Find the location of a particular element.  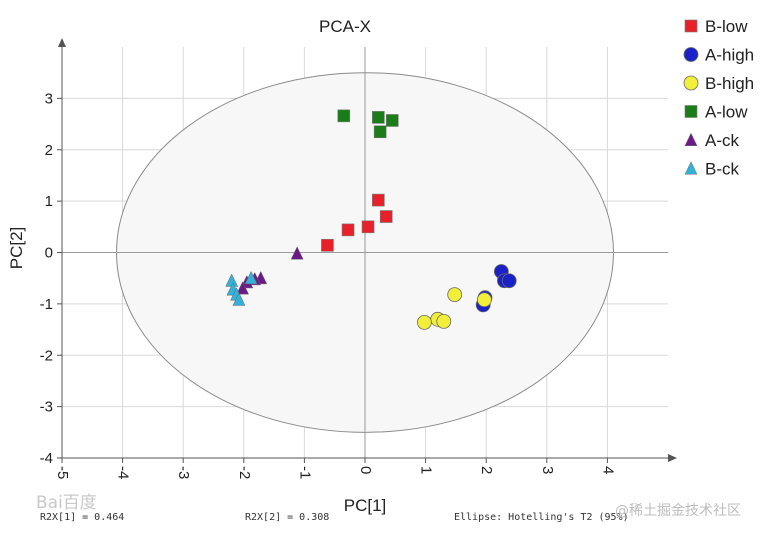

x-tick-label: 0 is located at coordinates (365, 470).